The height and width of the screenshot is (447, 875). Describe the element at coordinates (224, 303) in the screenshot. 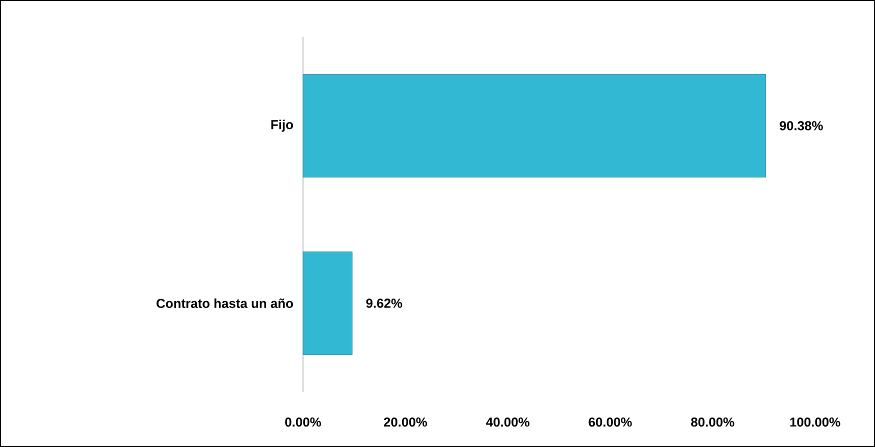

I see `y-tick-label: Contrato hasta un año` at that location.